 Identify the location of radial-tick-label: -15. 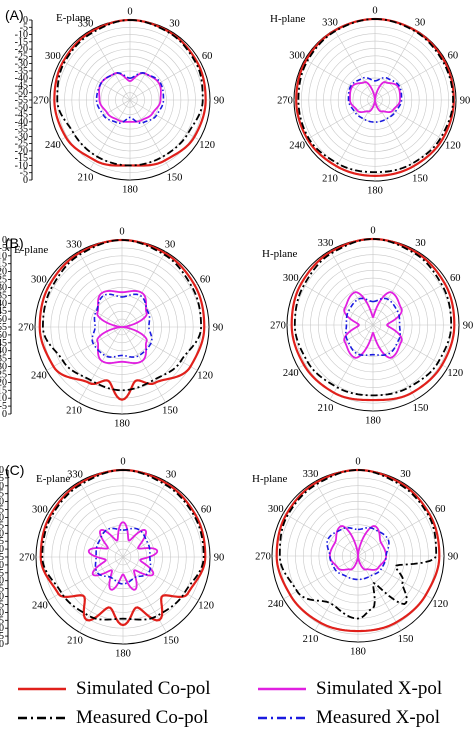
(3, 264).